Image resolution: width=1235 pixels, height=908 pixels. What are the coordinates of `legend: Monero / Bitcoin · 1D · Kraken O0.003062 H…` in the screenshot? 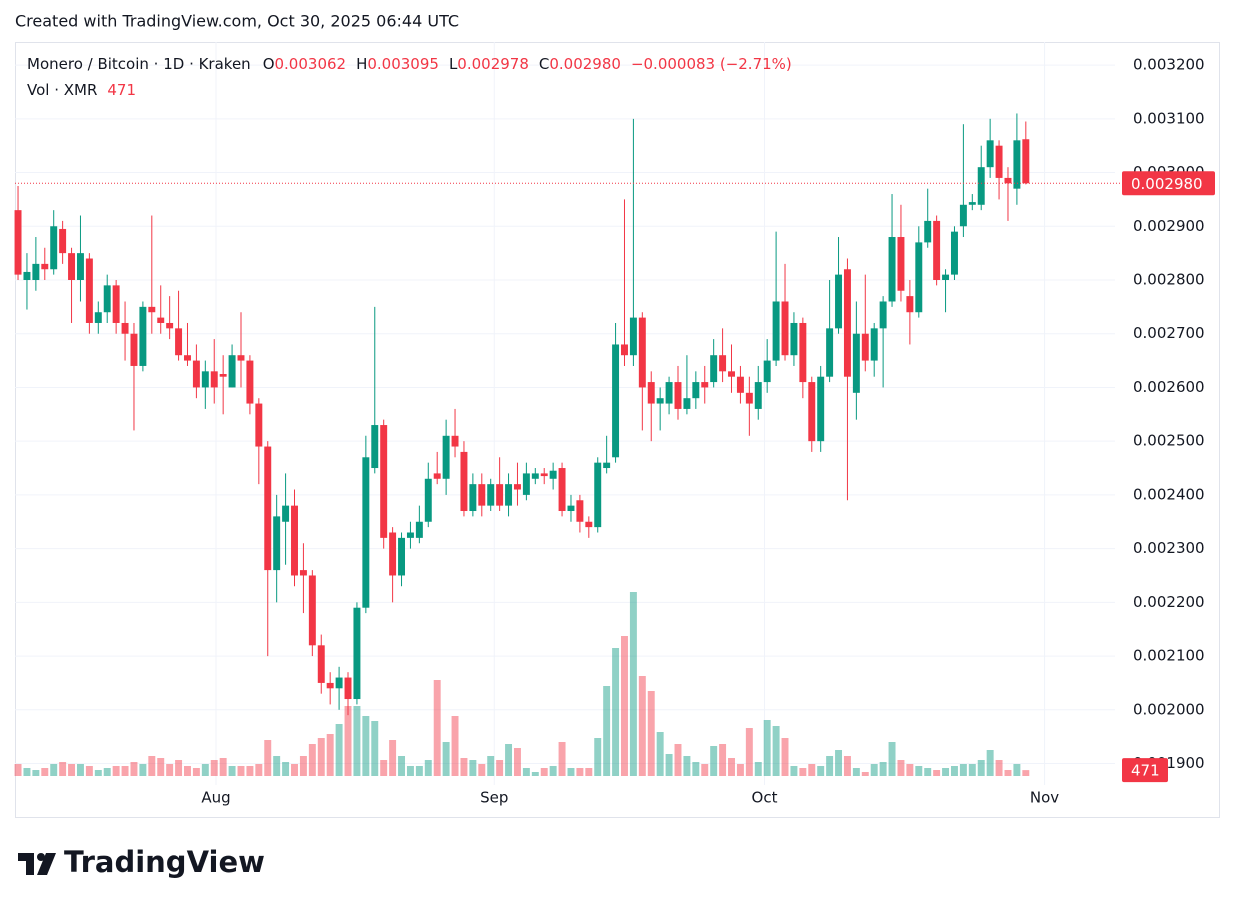 It's located at (409, 64).